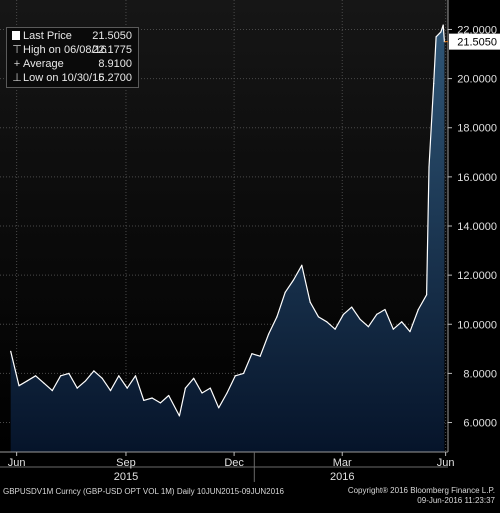 The image size is (500, 513). Describe the element at coordinates (17, 78) in the screenshot. I see `low-marker-icon: ⊥` at that location.